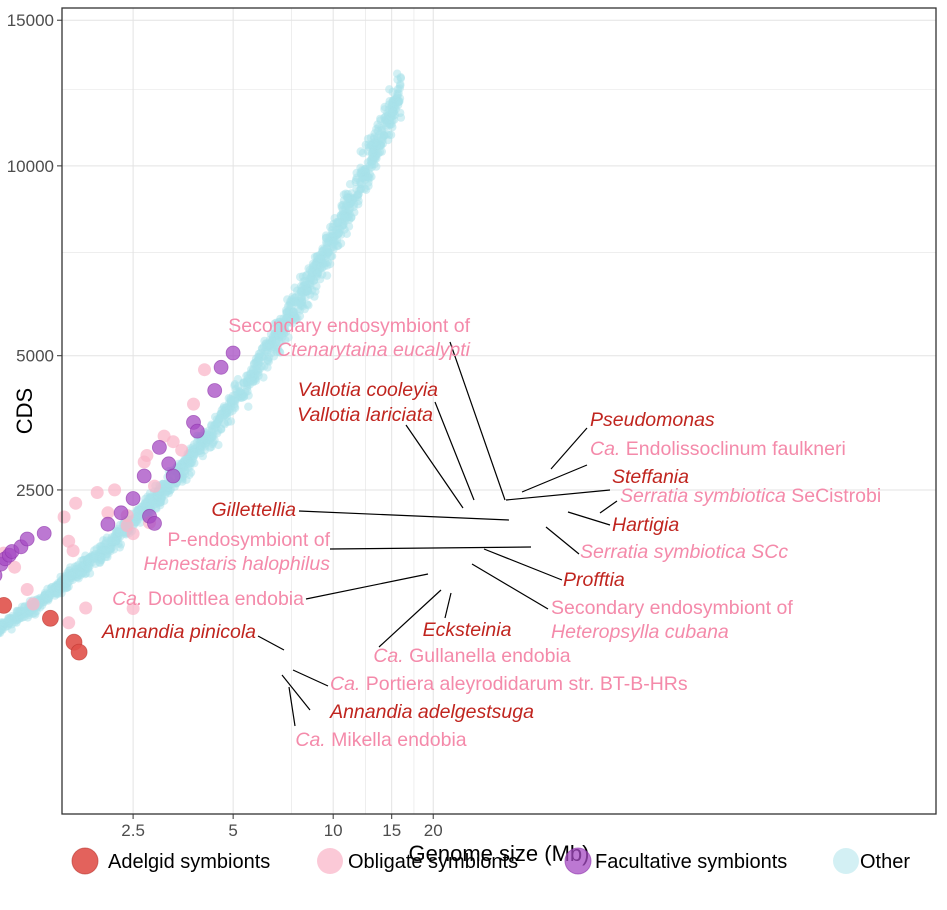 This screenshot has height=910, width=947. Describe the element at coordinates (640, 632) in the screenshot. I see `annotation-italic-text: Heteropsylla cubana` at that location.